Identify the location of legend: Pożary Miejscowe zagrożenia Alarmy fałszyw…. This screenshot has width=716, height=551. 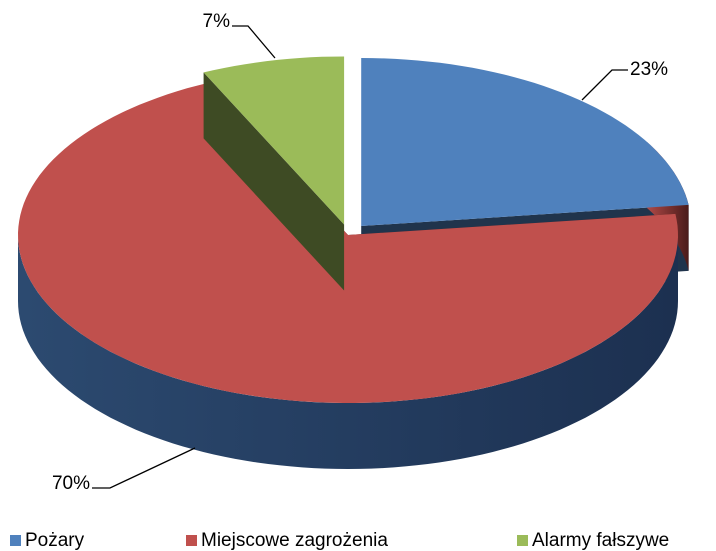
(339, 540).